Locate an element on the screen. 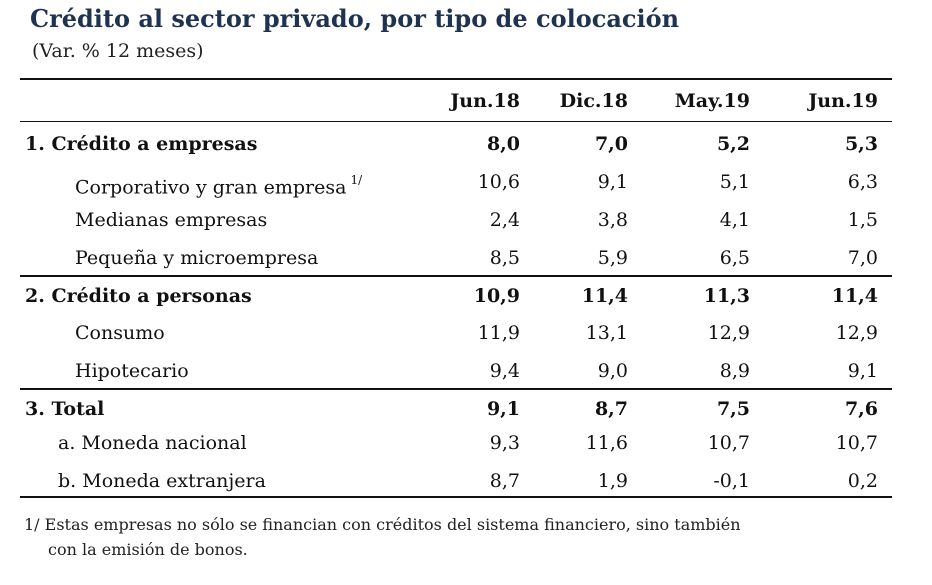 The height and width of the screenshot is (585, 932). row-label: b. Moneda extranjera is located at coordinates (162, 481).